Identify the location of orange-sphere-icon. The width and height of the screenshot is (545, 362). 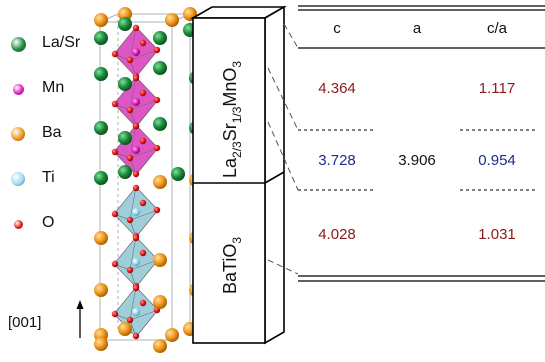
(18, 134).